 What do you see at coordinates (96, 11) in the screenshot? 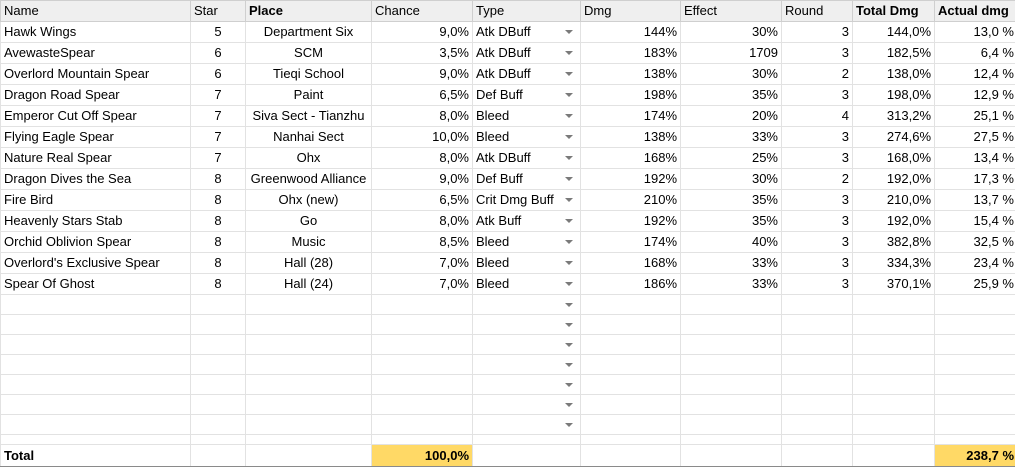
I see `header-name: Name` at bounding box center [96, 11].